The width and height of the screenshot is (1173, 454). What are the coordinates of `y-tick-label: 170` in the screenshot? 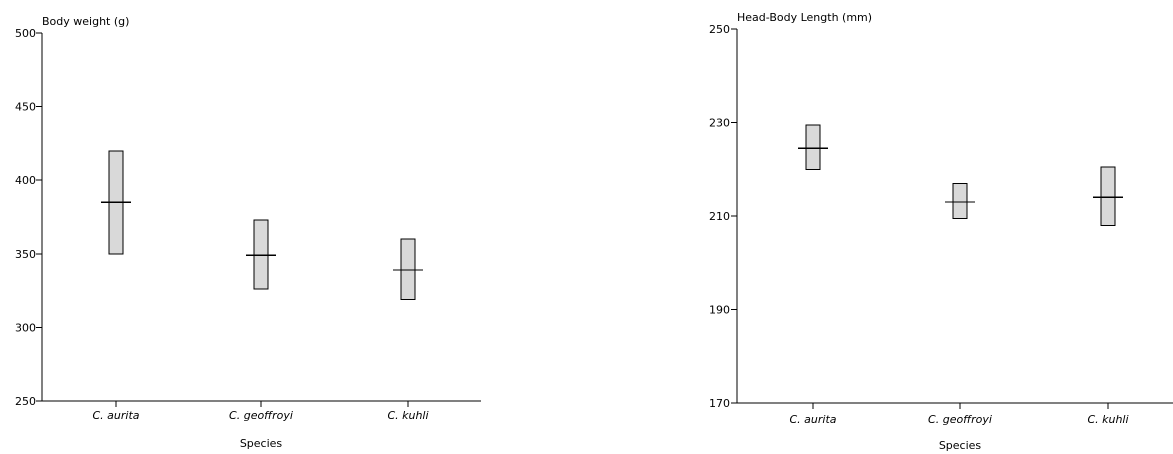 It's located at (719, 403).